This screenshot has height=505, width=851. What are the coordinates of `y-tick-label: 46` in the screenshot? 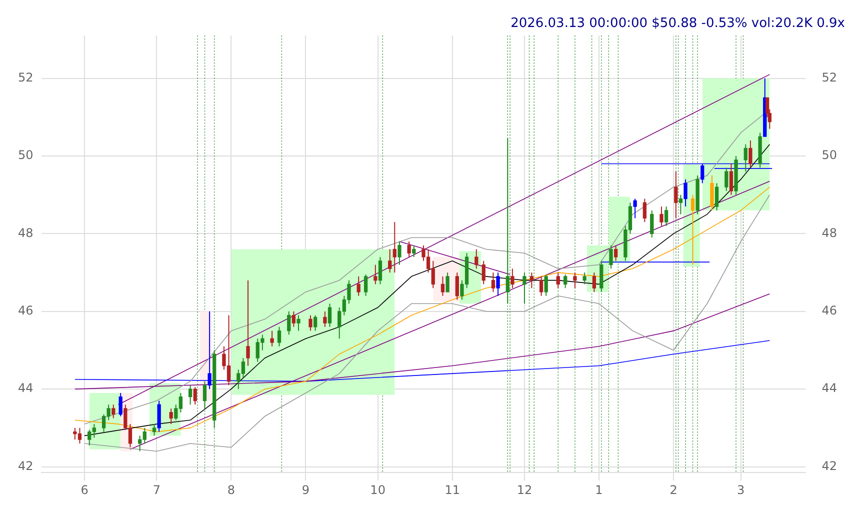 It's located at (26, 311).